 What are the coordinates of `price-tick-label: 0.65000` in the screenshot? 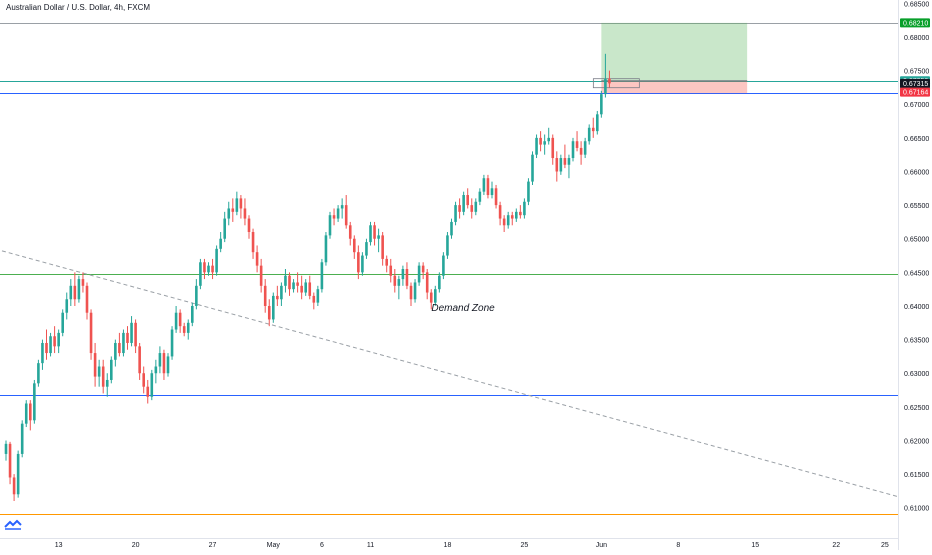 It's located at (916, 240).